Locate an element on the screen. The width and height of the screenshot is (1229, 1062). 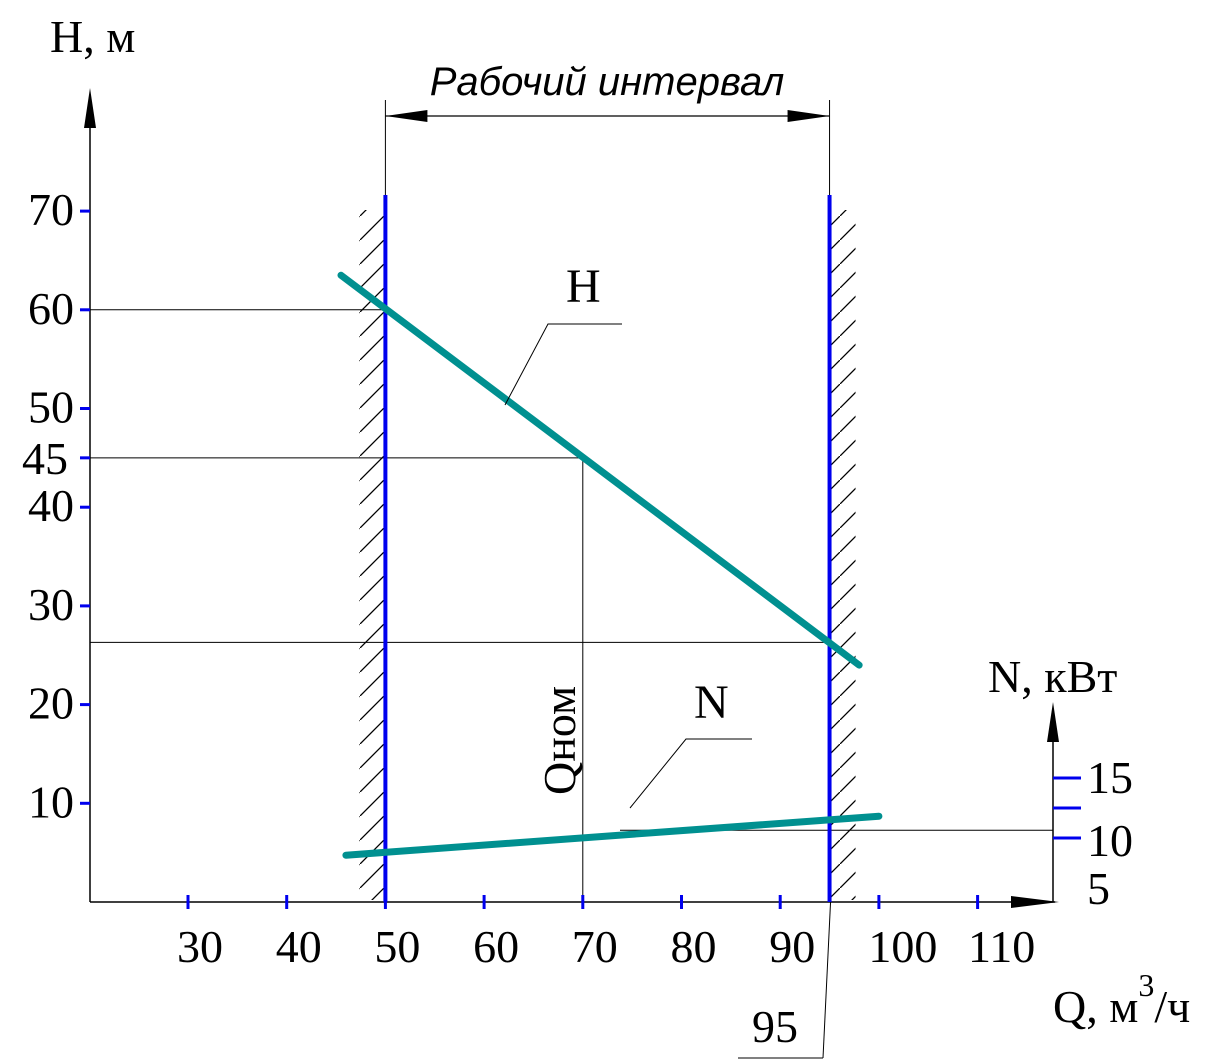
x-tick-label-100: 100 is located at coordinates (902, 946).